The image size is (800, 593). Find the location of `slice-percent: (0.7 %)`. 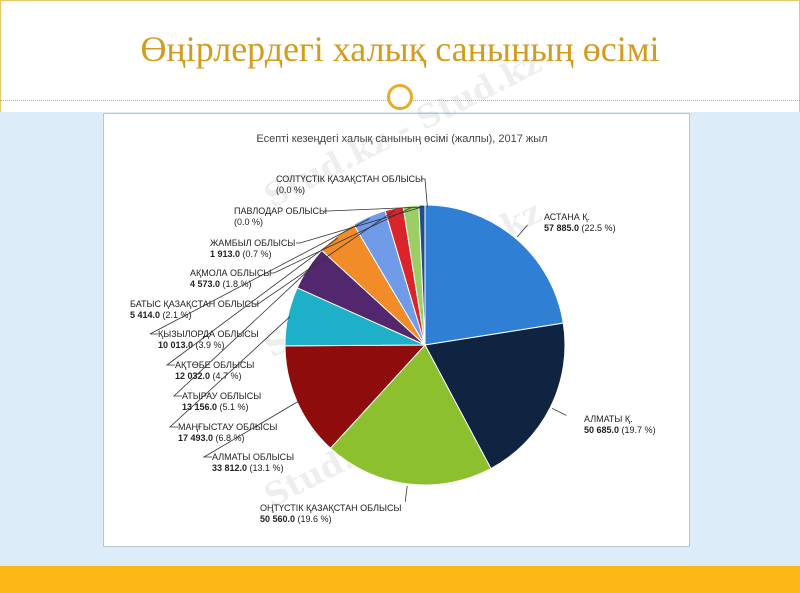

slice-percent: (0.7 %) is located at coordinates (257, 254).